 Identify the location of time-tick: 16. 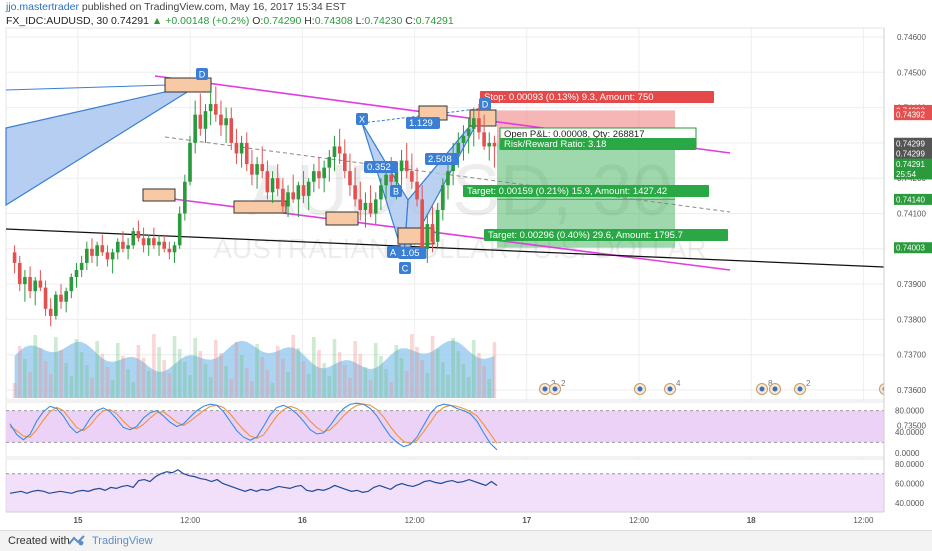
(302, 520).